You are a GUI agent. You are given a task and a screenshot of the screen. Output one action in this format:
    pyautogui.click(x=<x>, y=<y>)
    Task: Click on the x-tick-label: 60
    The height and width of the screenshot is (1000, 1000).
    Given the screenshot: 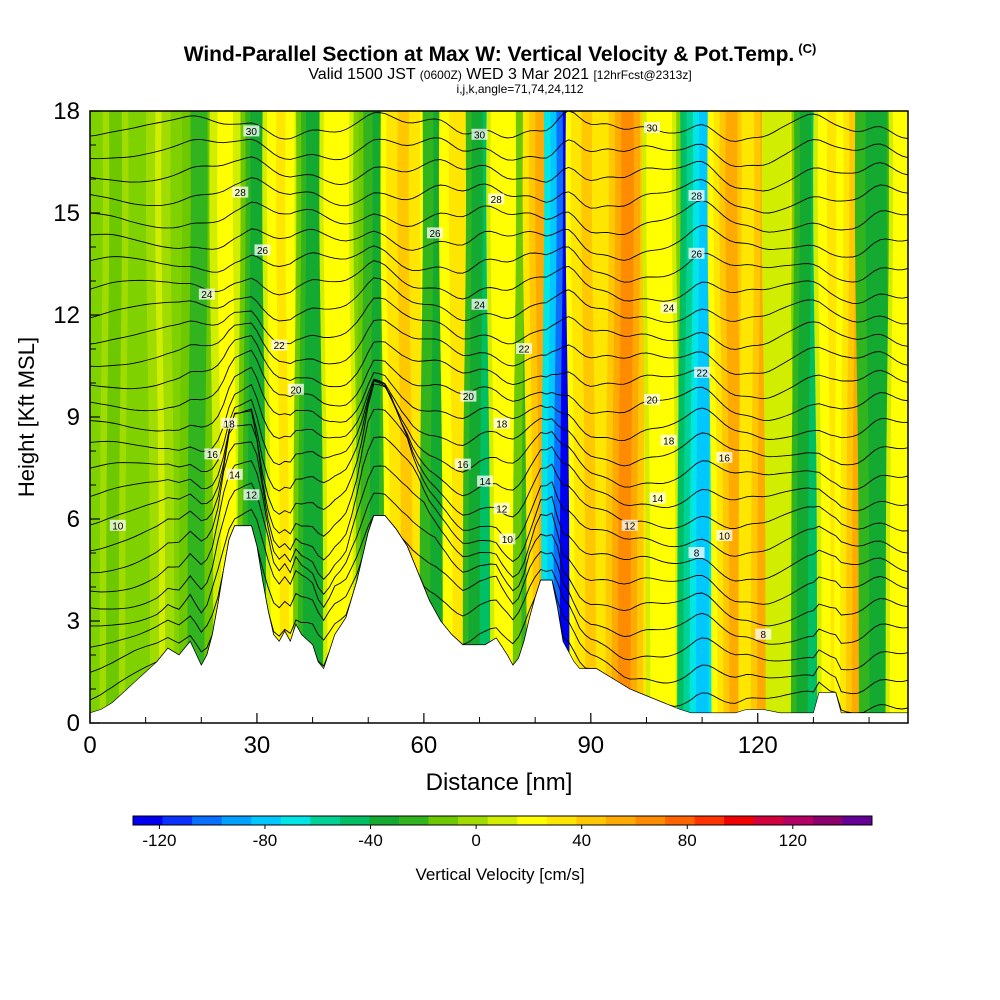 What is the action you would take?
    pyautogui.click(x=424, y=745)
    